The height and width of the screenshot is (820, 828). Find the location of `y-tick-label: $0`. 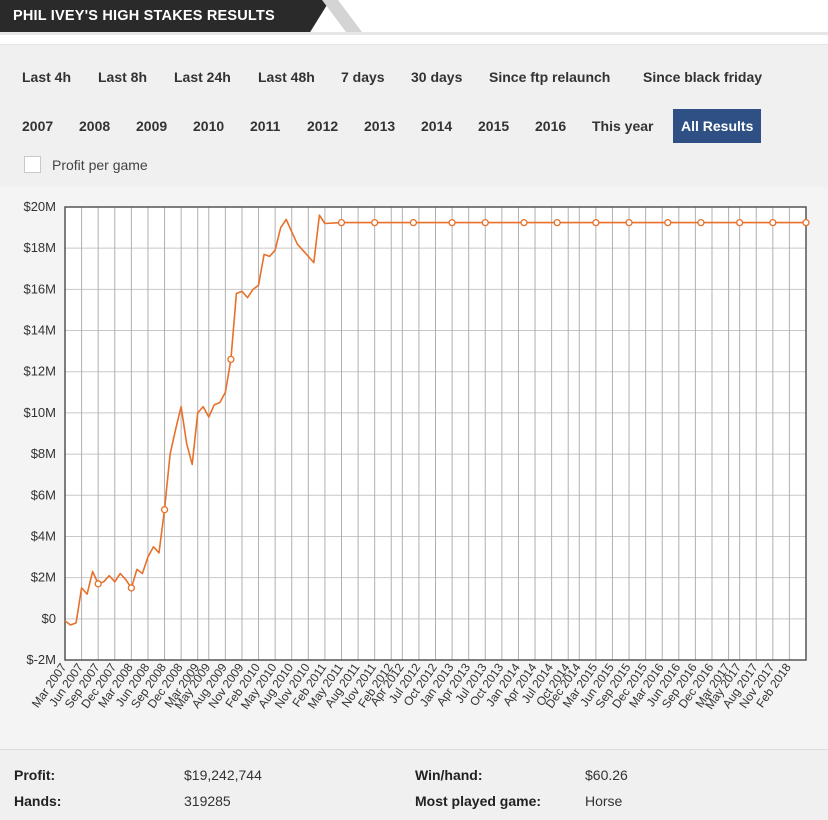

y-tick-label: $0 is located at coordinates (49, 618).